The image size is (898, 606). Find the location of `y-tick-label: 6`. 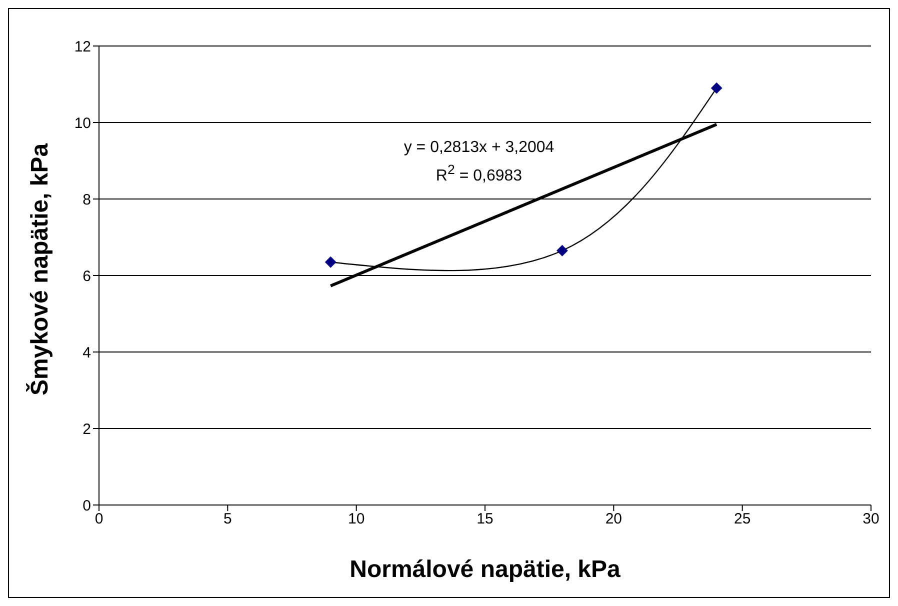

y-tick-label: 6 is located at coordinates (86, 276).